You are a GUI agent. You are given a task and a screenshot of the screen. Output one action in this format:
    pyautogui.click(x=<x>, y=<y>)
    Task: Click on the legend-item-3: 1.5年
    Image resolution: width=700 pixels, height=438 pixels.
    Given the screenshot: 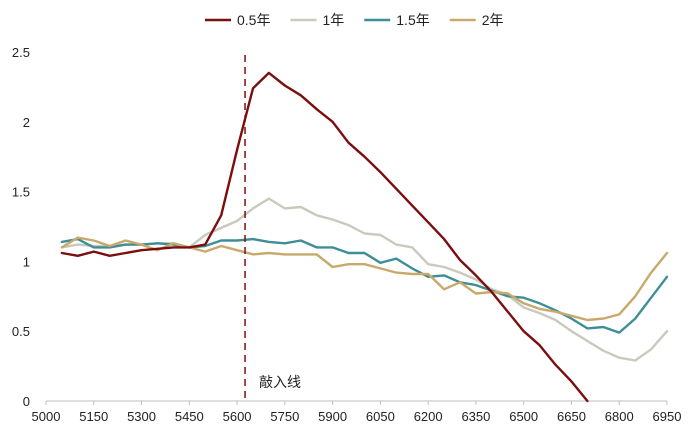 What is the action you would take?
    pyautogui.click(x=397, y=20)
    